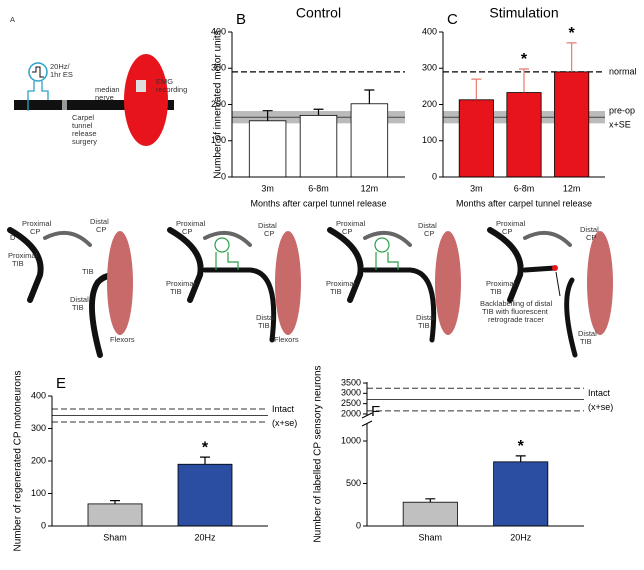 This screenshot has height=570, width=644. Describe the element at coordinates (351, 382) in the screenshot. I see `y-tick-label: 3500` at that location.